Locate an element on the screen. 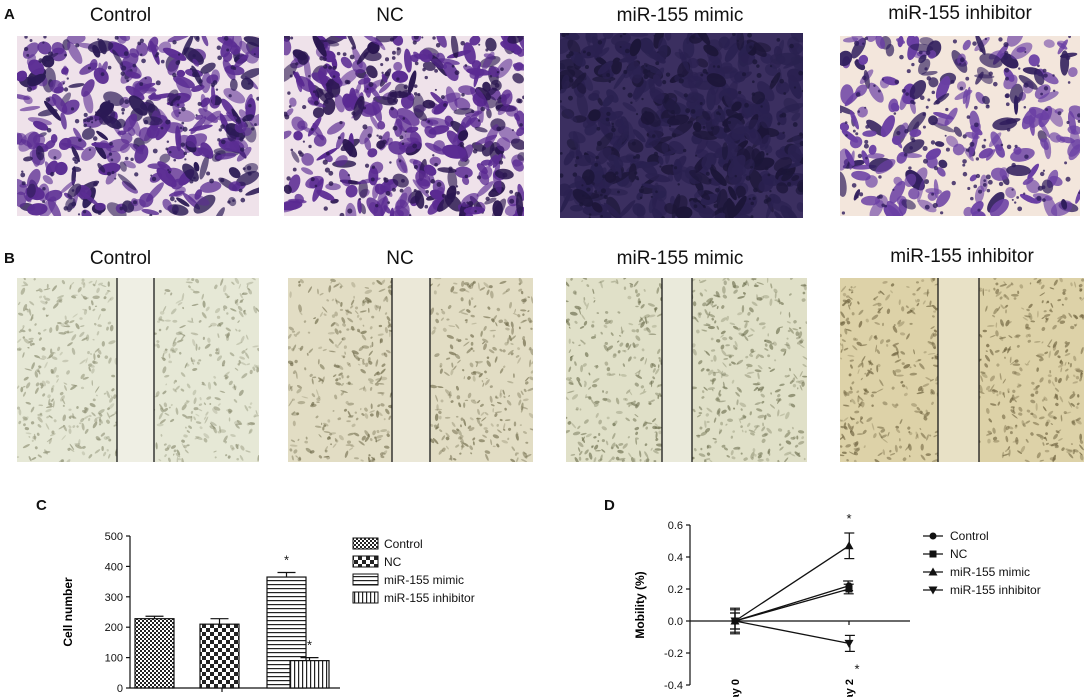 This screenshot has width=1084, height=697. y-tick-label: 100 is located at coordinates (114, 659).